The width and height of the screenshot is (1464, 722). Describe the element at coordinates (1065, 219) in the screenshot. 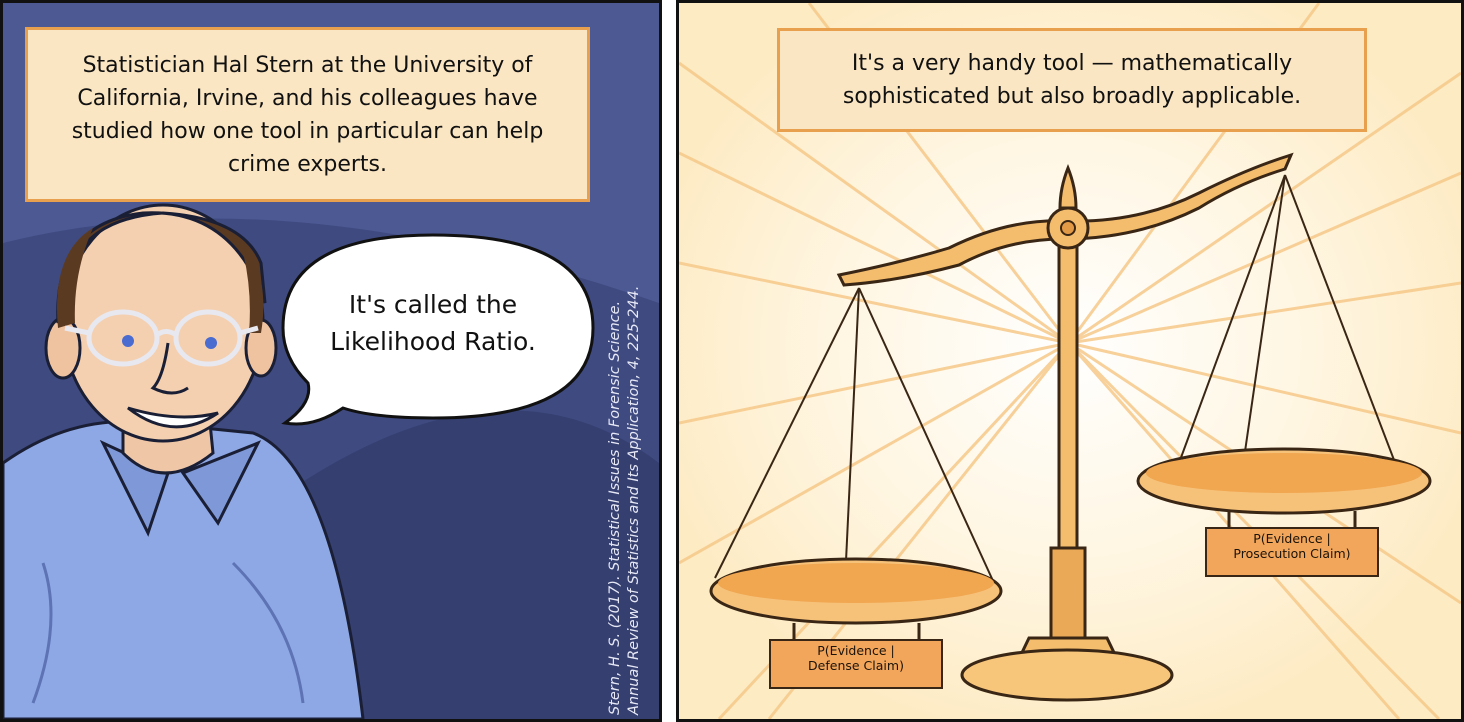

I see `scale-beam` at that location.